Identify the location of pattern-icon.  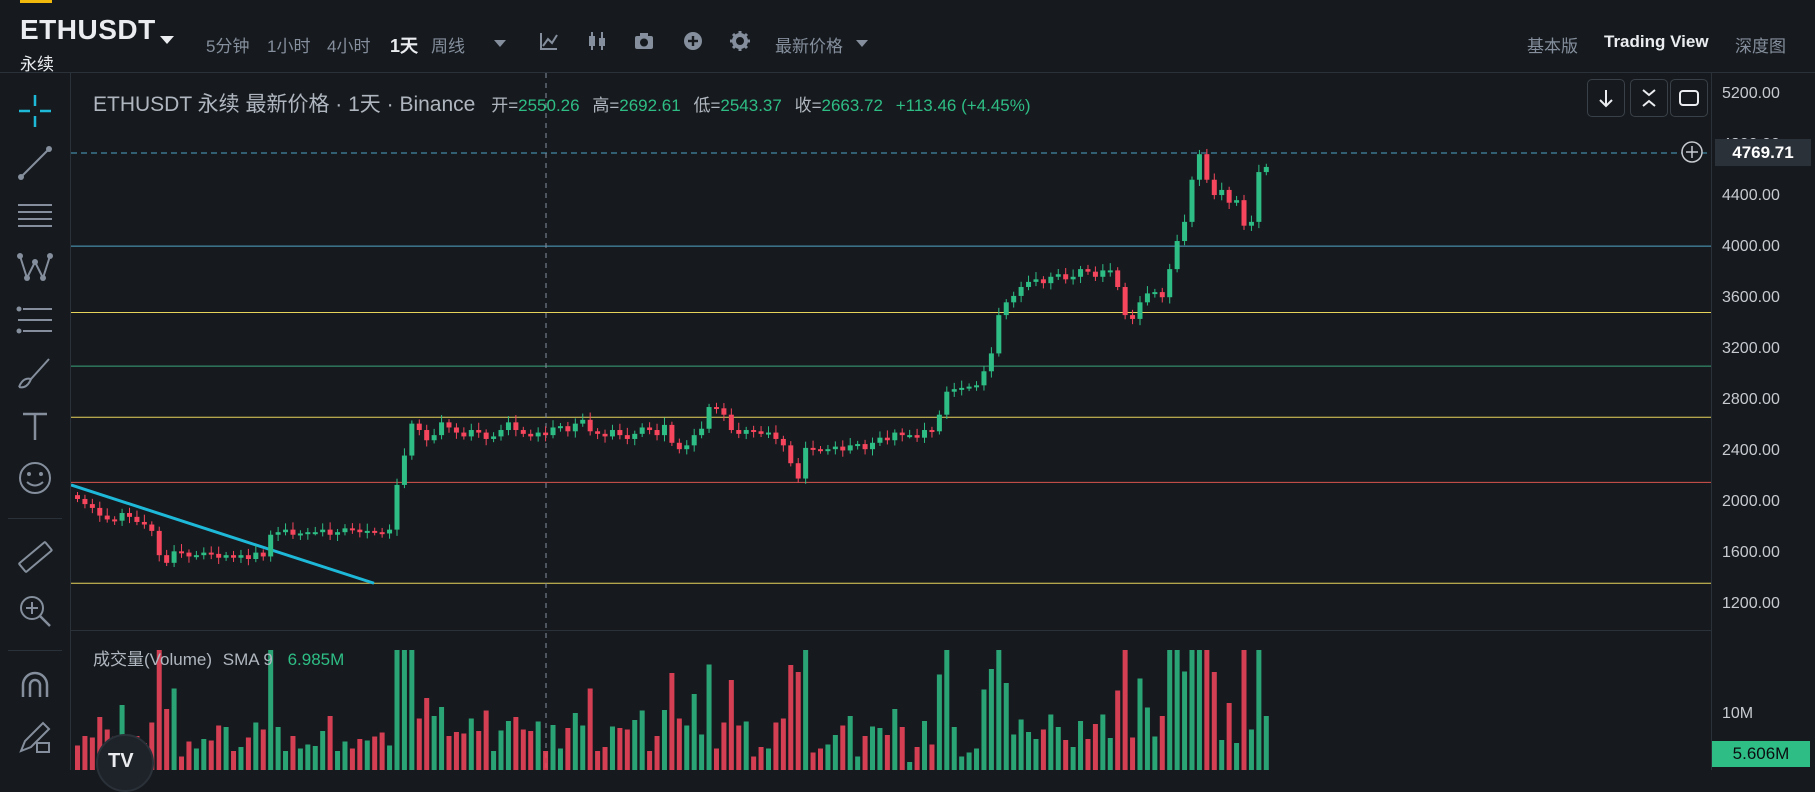
(35, 268).